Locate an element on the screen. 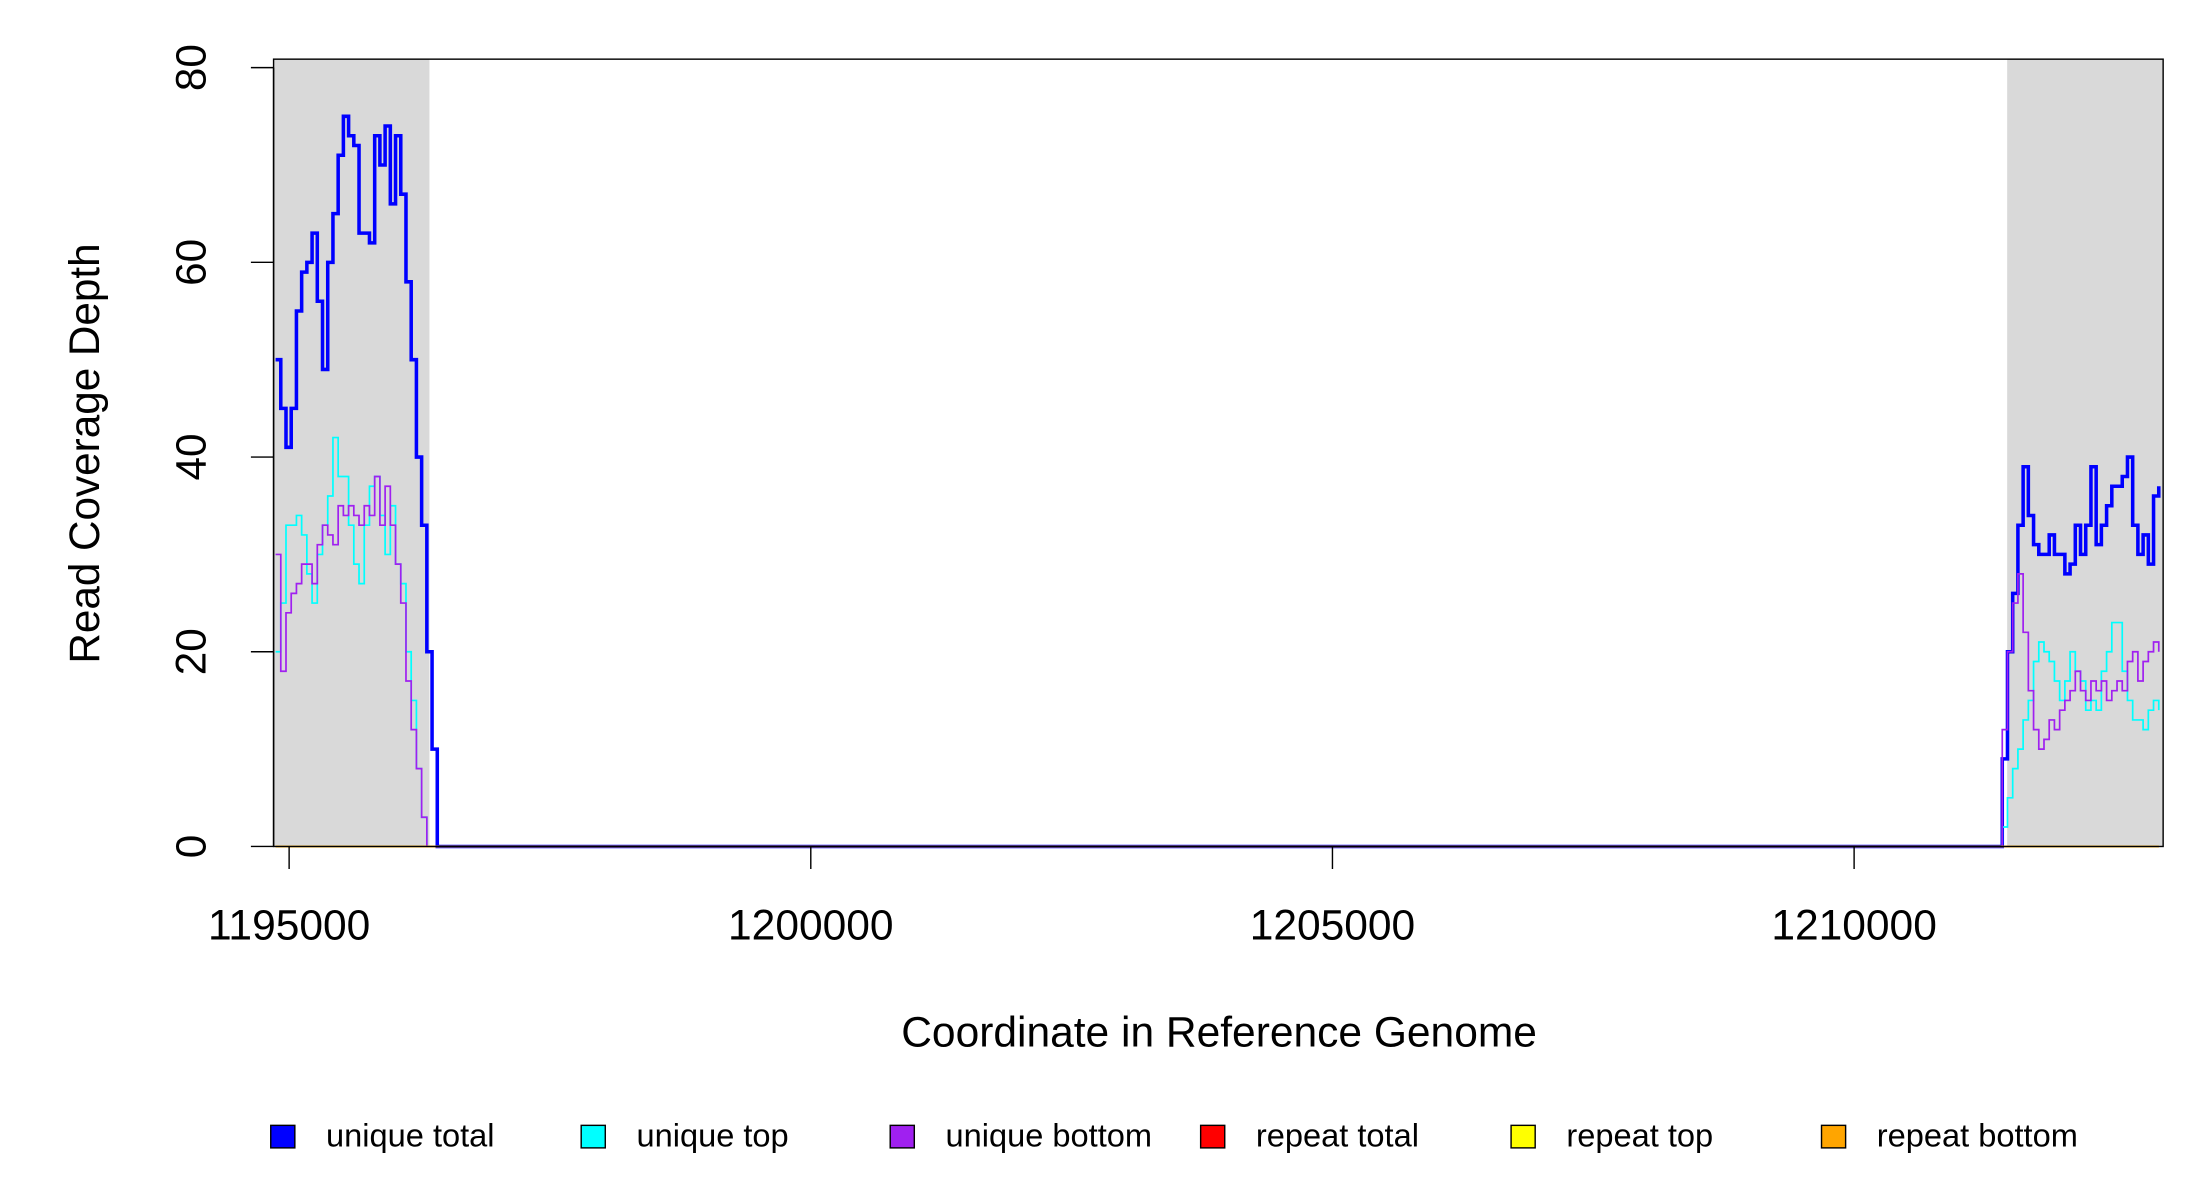 The height and width of the screenshot is (1200, 2200). legend-label: repeat bottom is located at coordinates (1977, 1136).